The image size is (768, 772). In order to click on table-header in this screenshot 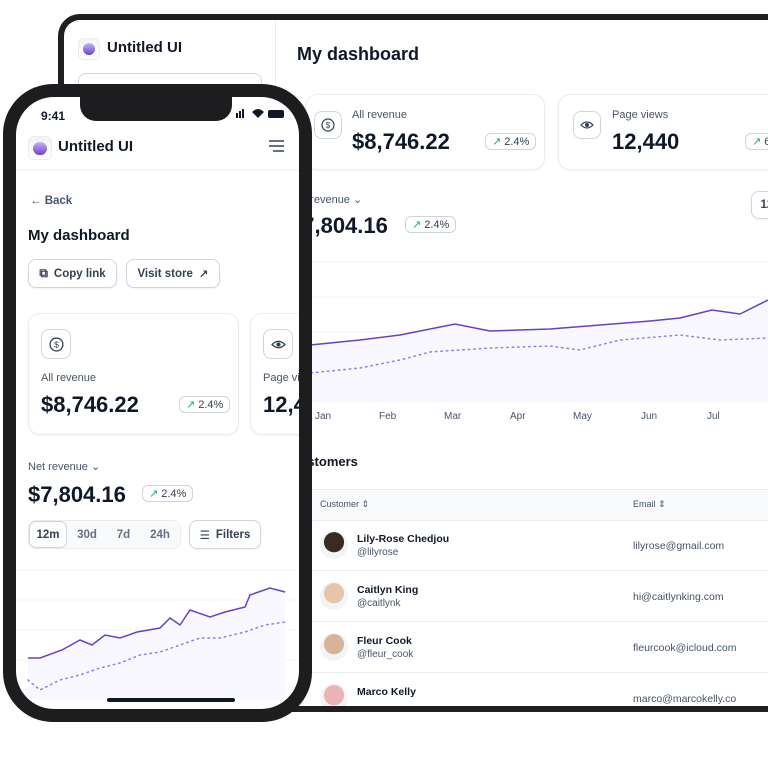, I will do `click(529, 505)`.